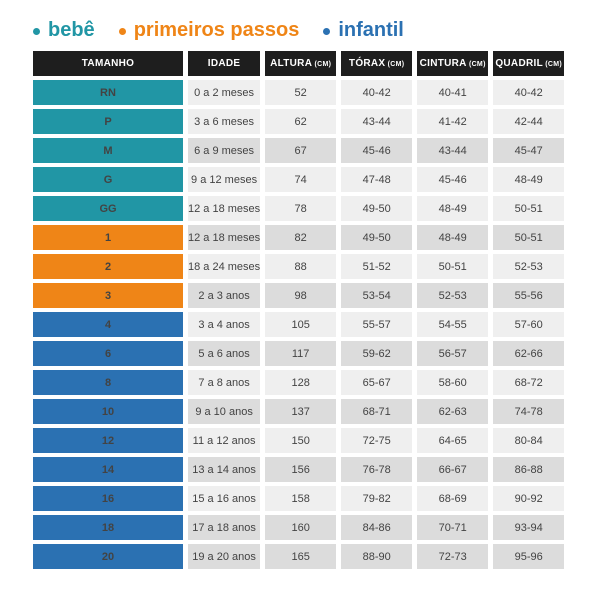 Image resolution: width=600 pixels, height=600 pixels. I want to click on size-cell: 14, so click(108, 469).